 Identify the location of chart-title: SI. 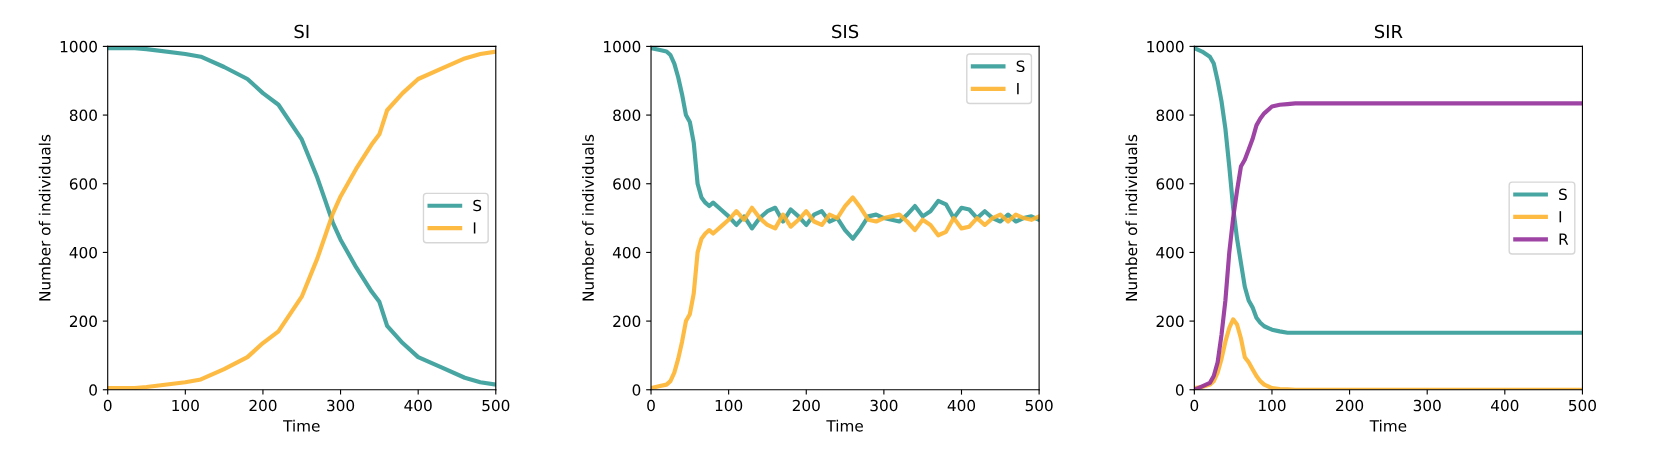
(301, 31).